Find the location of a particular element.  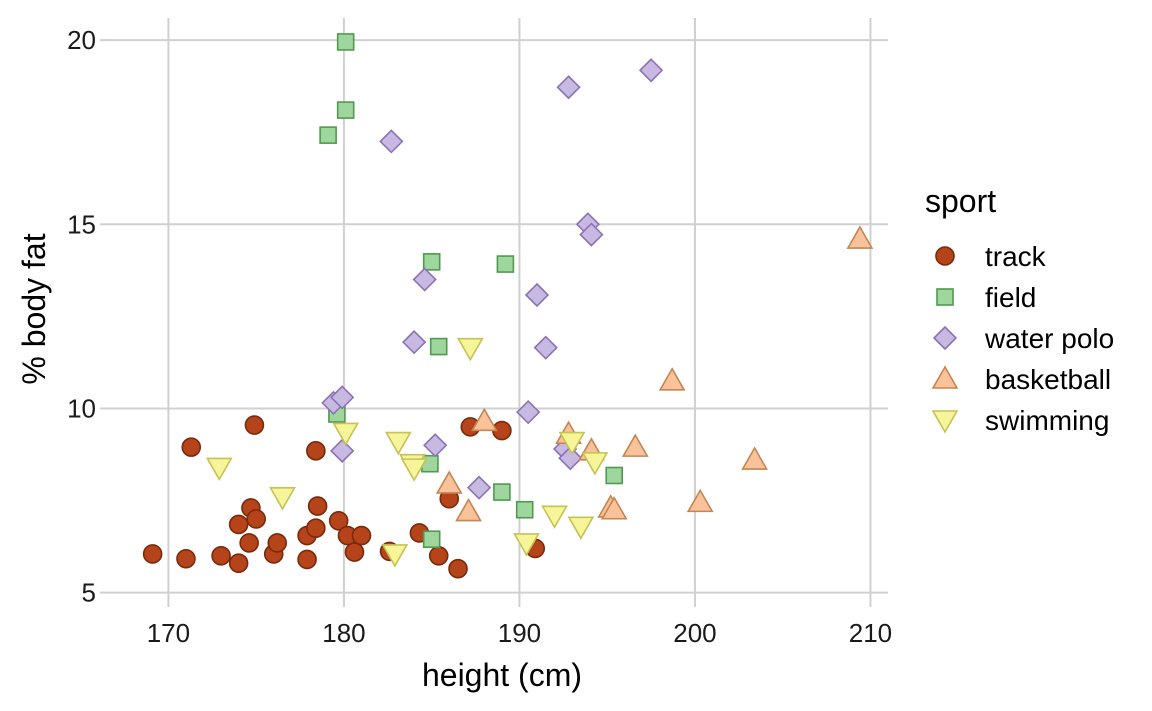

legend-item-basketball: basketball is located at coordinates (1021, 379).